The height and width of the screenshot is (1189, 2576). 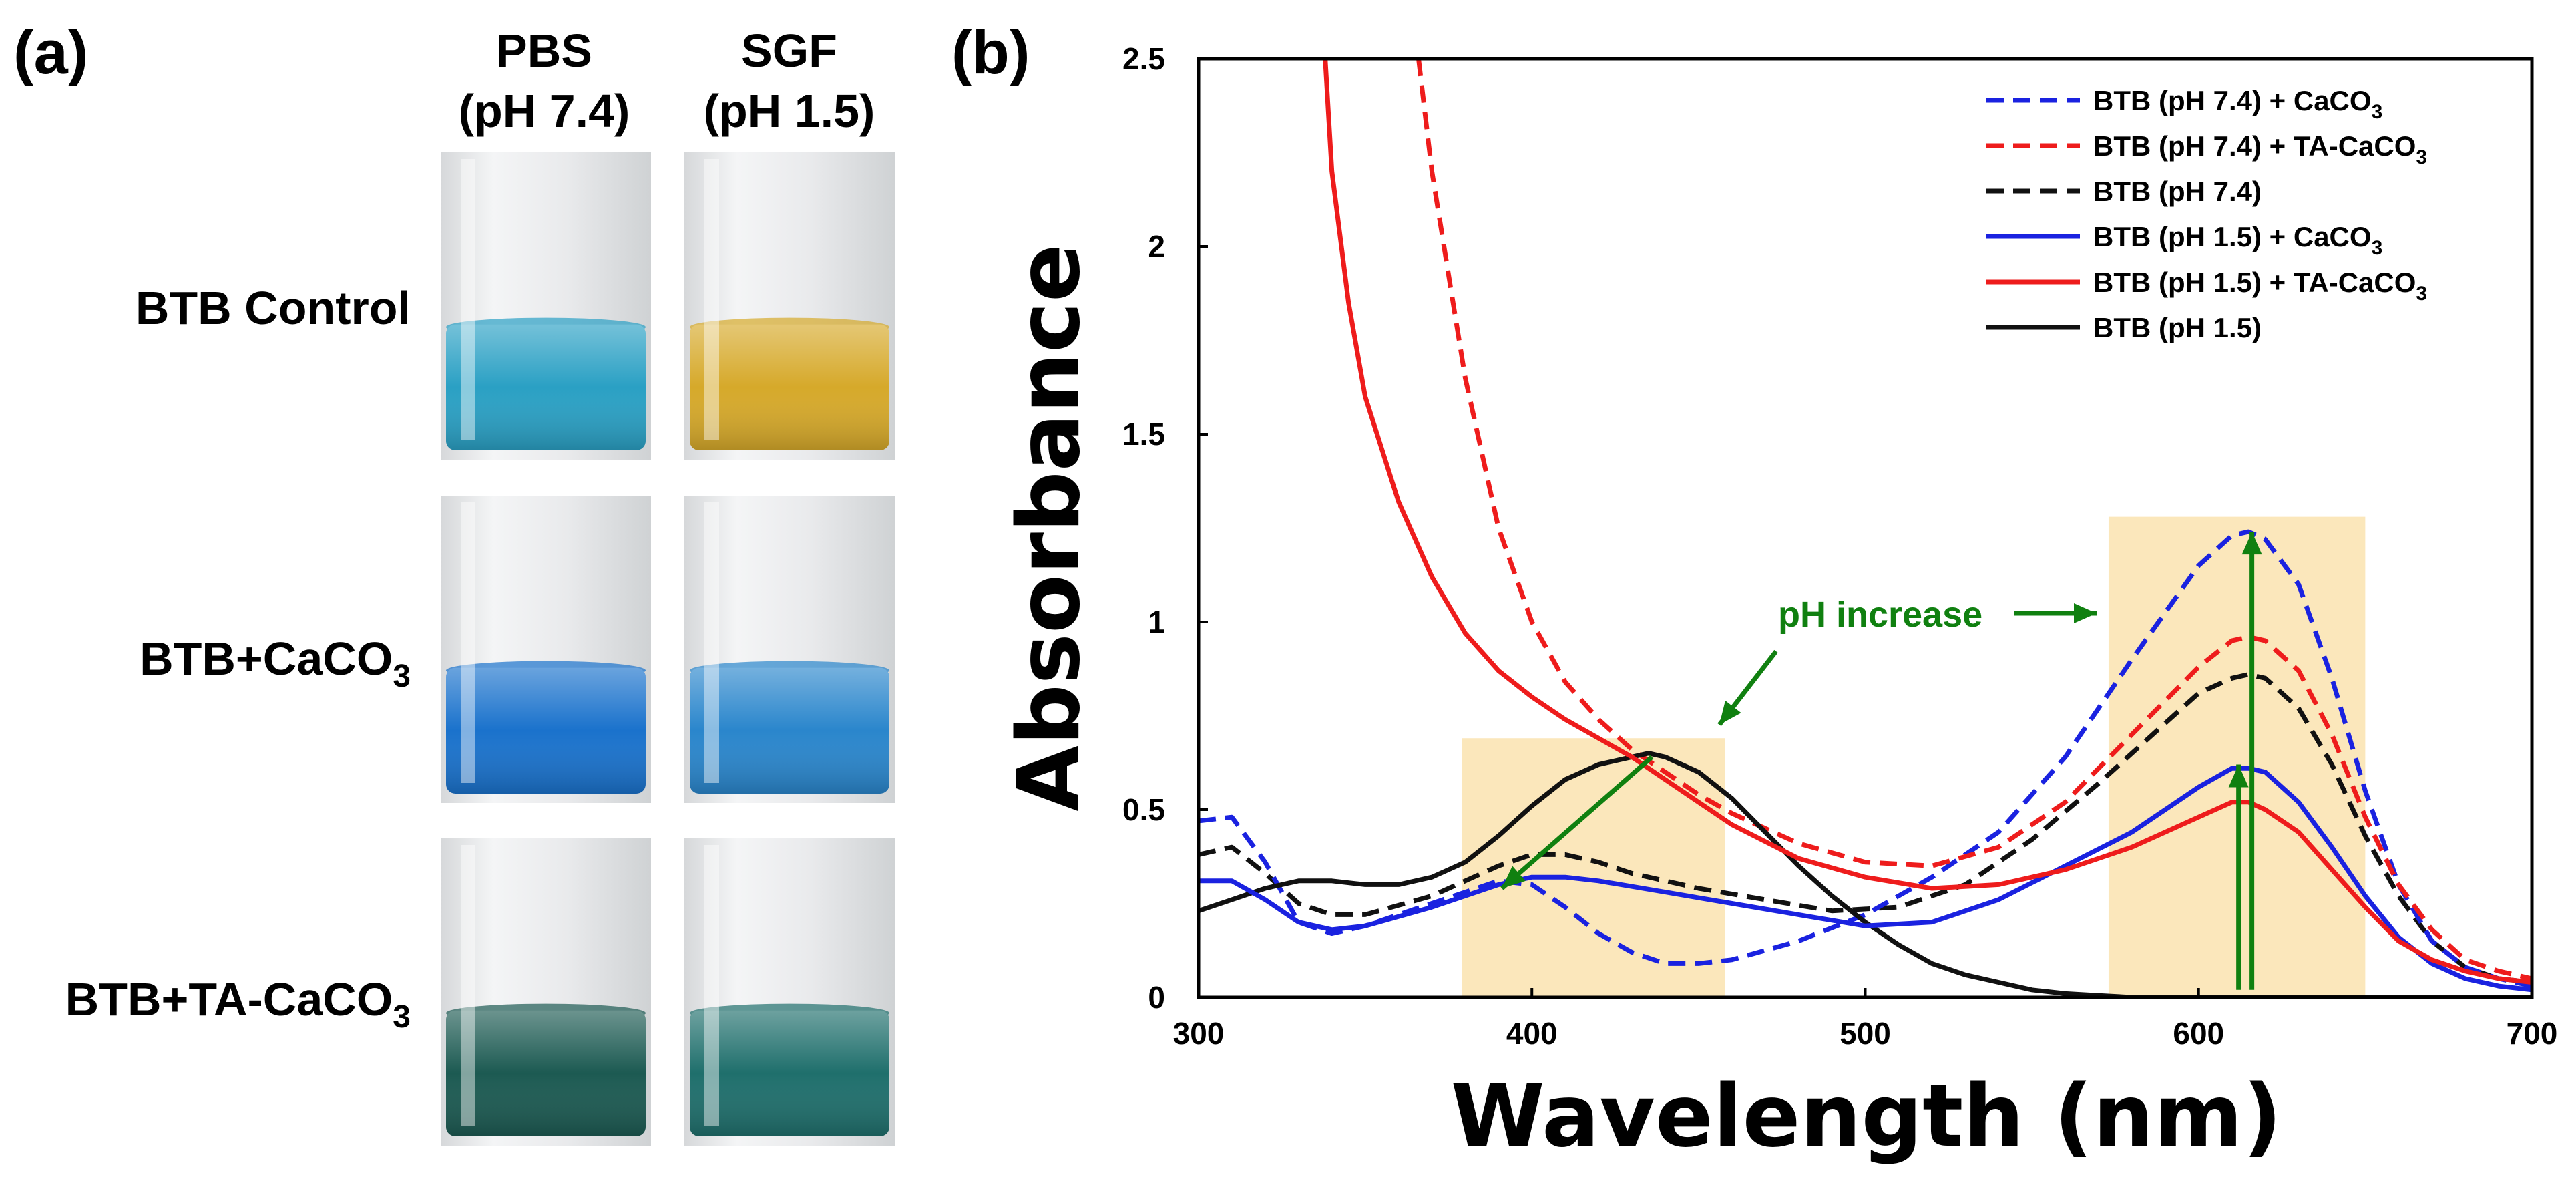 I want to click on legend-entry: BTB (pH 1.5) + TA-CaCO3, so click(x=2206, y=286).